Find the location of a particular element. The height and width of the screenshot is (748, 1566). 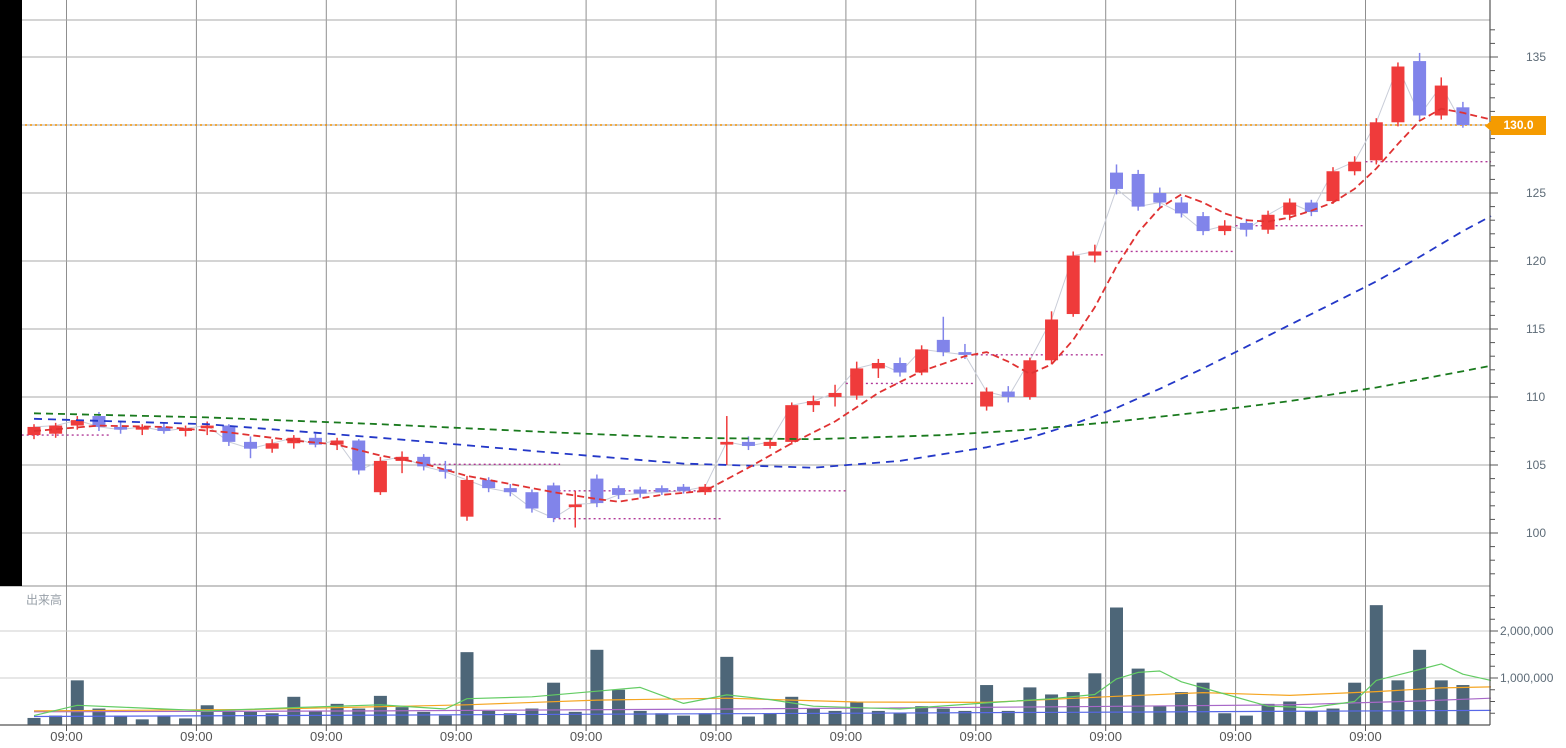

price-axis-label: 105 is located at coordinates (1536, 465).